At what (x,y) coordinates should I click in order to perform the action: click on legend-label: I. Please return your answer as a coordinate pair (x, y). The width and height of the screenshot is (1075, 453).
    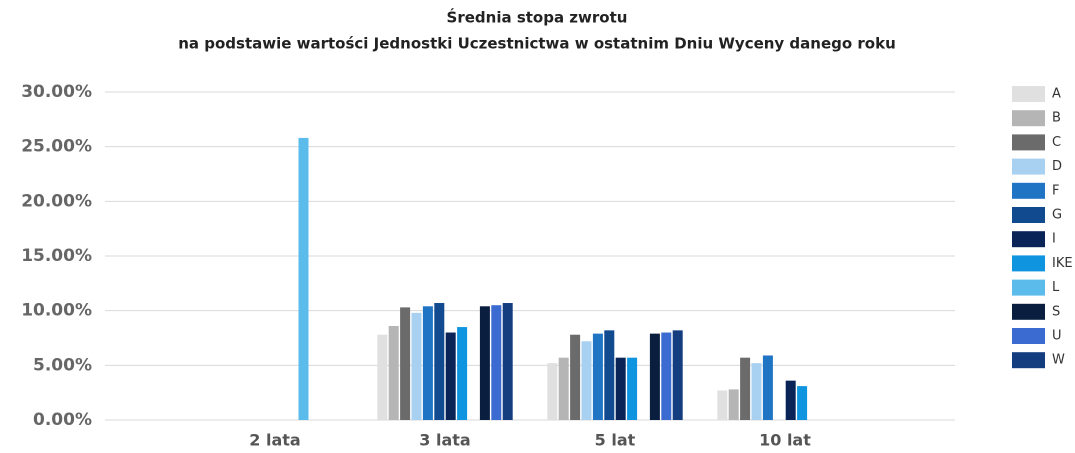
    Looking at the image, I should click on (1054, 239).